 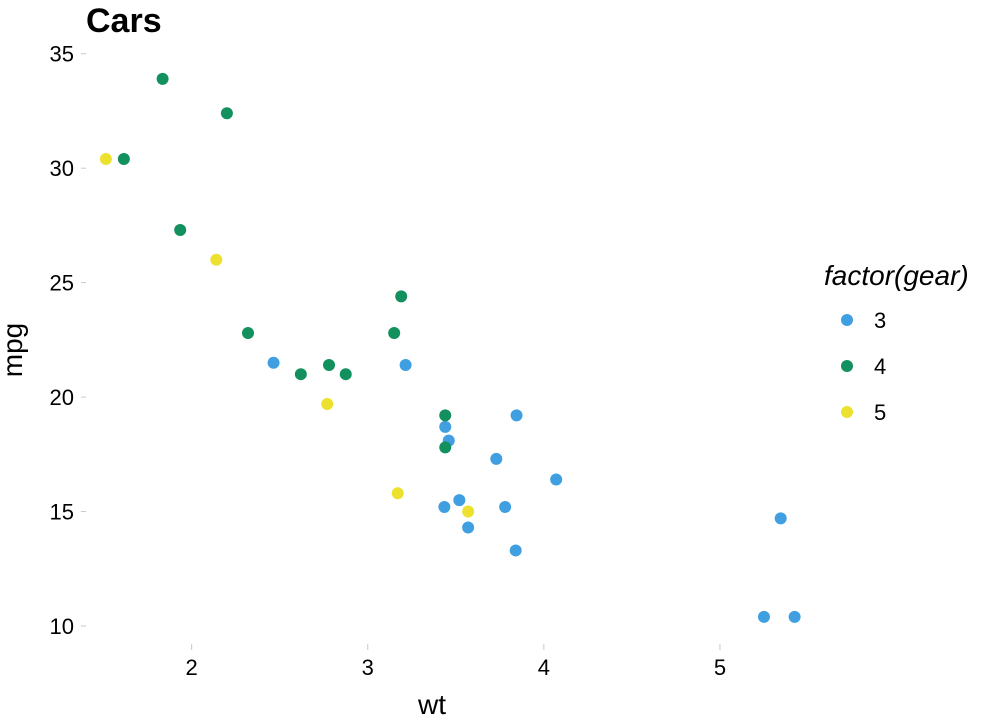 I want to click on x-tick-label: 2, so click(x=192, y=667).